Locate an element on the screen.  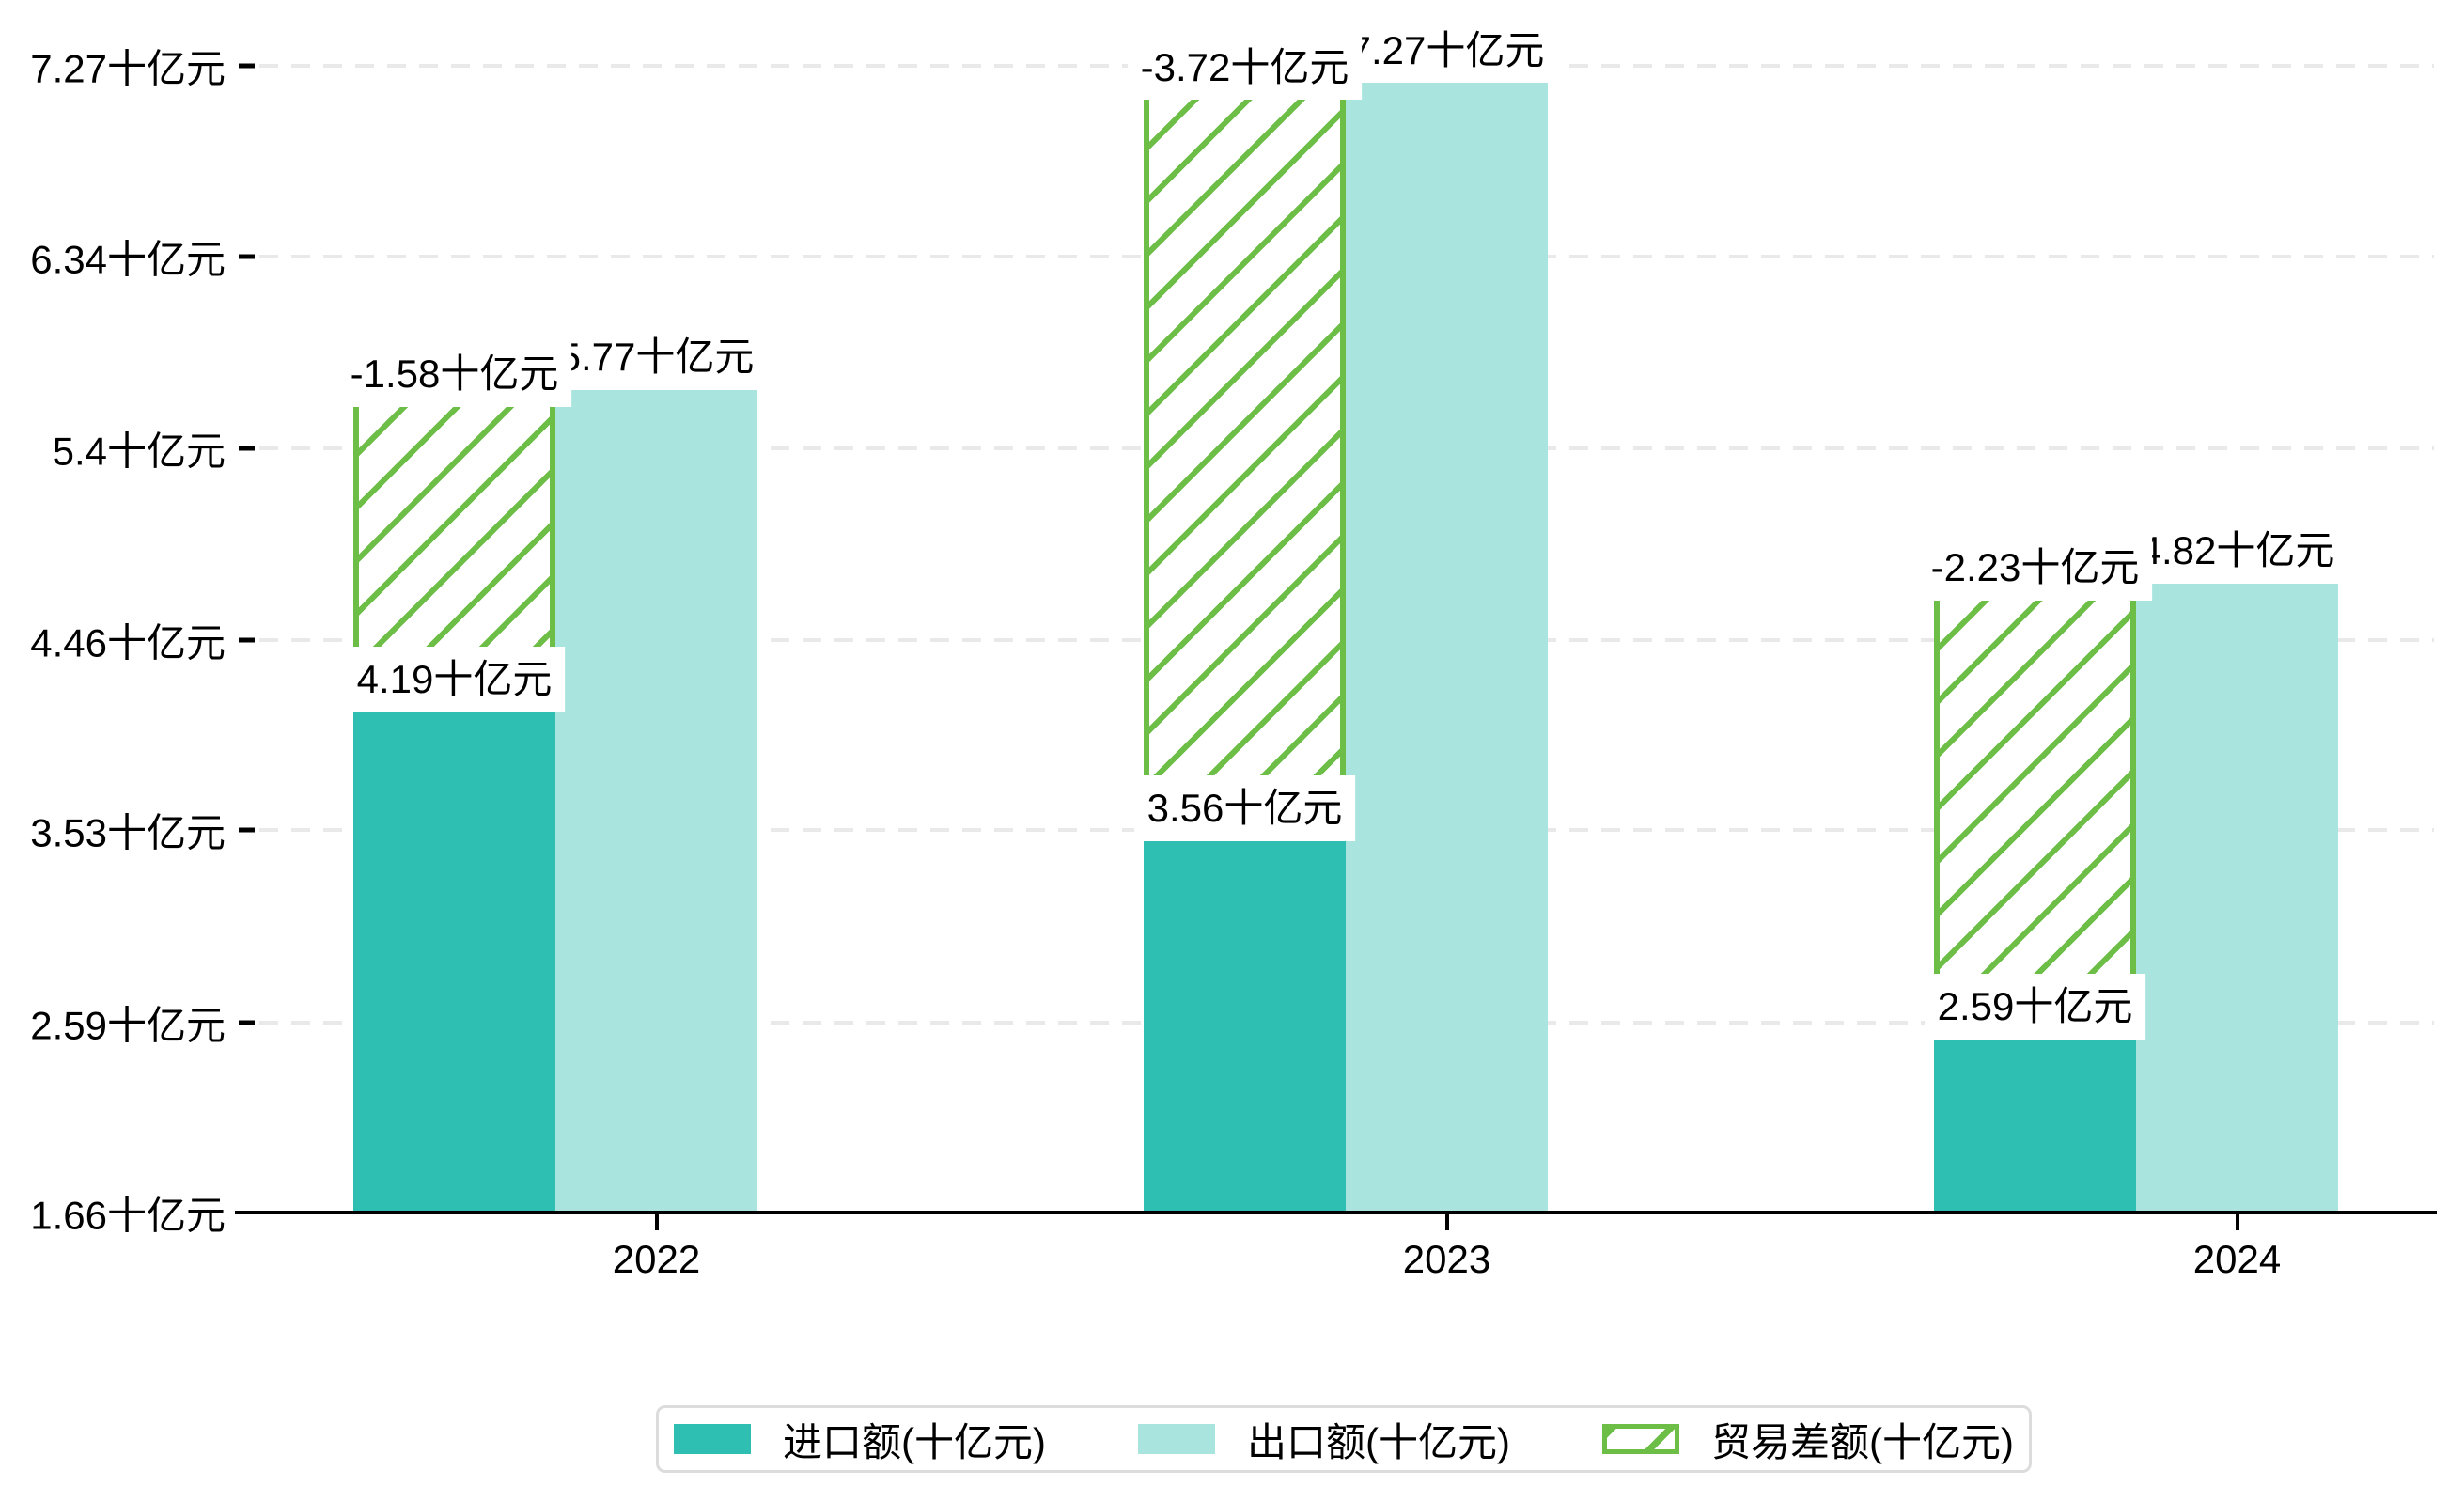
x-tick-label-2023: 2023 is located at coordinates (1446, 1259).